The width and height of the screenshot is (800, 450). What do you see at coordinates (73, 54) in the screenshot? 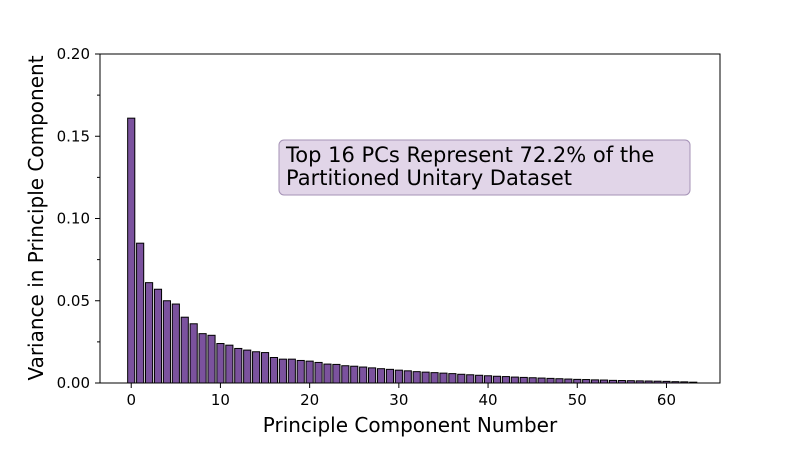
I see `y-tick-label: 0.20` at bounding box center [73, 54].